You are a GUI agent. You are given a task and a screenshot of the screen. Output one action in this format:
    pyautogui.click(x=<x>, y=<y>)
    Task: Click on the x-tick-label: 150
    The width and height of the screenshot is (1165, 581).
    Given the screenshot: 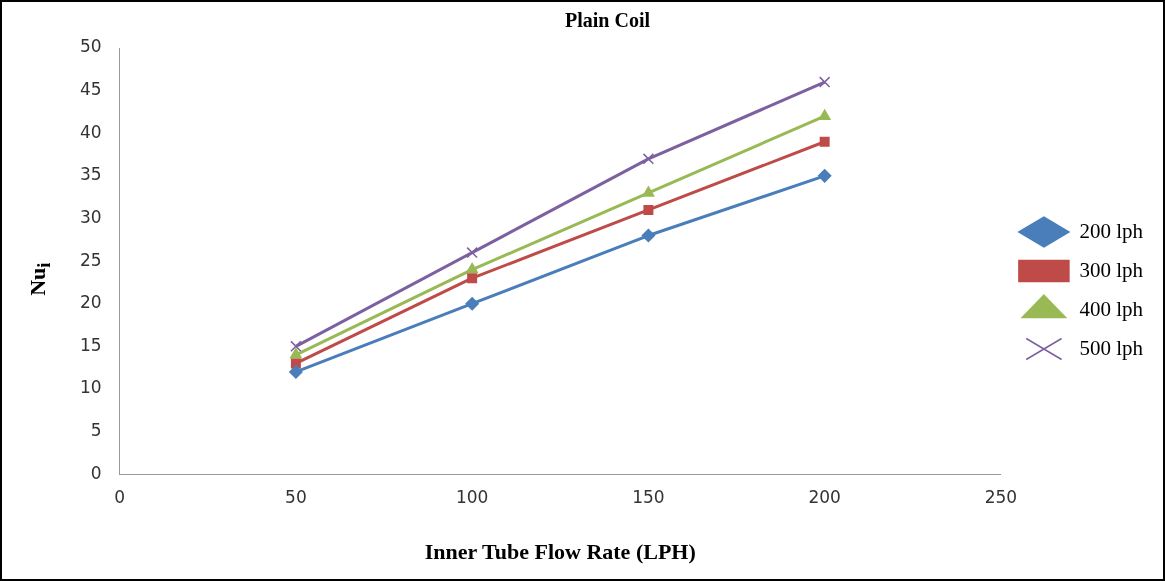 What is the action you would take?
    pyautogui.click(x=648, y=496)
    